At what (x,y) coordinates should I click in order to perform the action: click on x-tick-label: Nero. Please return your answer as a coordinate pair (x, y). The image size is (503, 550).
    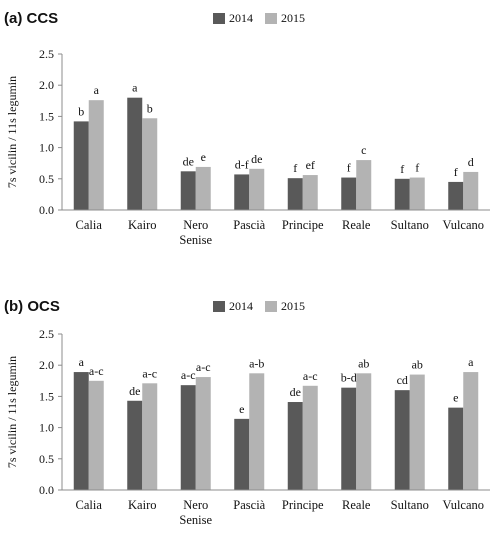
    Looking at the image, I should click on (195, 225).